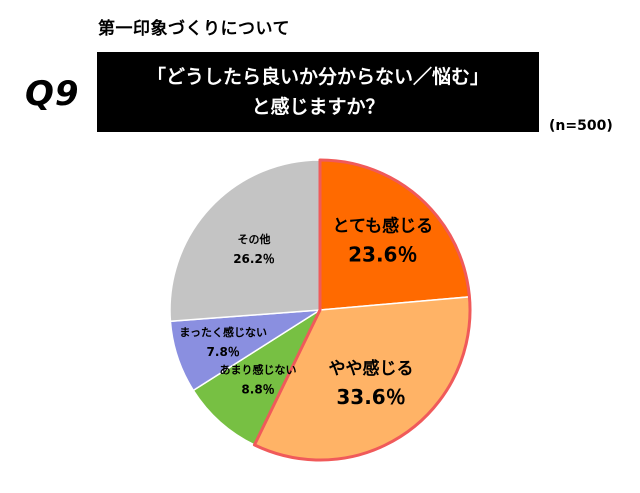  Describe the element at coordinates (382, 225) in the screenshot. I see `slice-label: とても感じる` at that location.